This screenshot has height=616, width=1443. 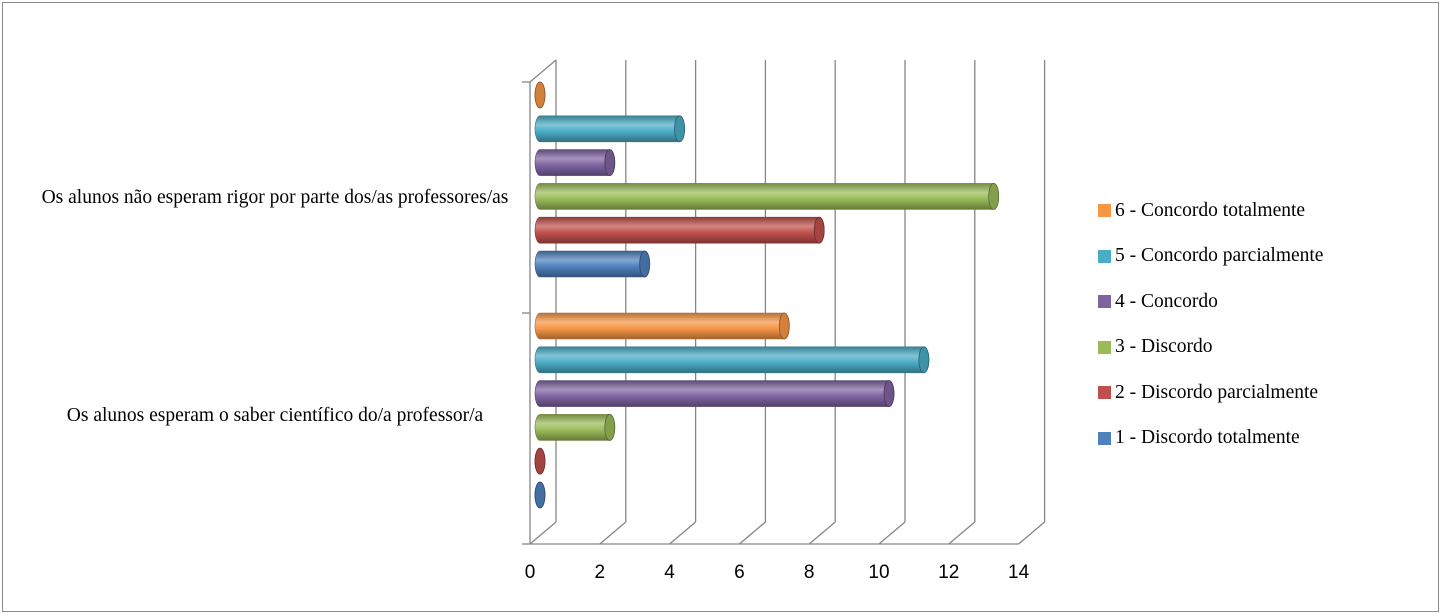 What do you see at coordinates (1019, 572) in the screenshot?
I see `x-tick-label: 14` at bounding box center [1019, 572].